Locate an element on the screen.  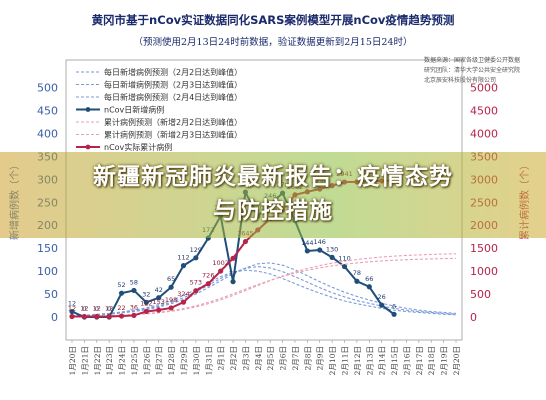
x-tick-label: 2月18日 is located at coordinates (431, 360).